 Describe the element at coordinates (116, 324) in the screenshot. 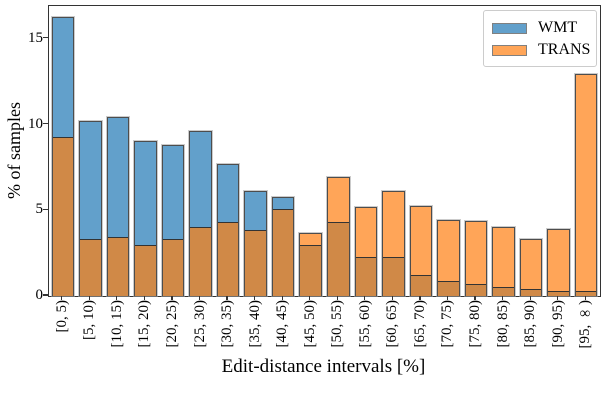

I see `x-tick-label: [10, 15)` at that location.